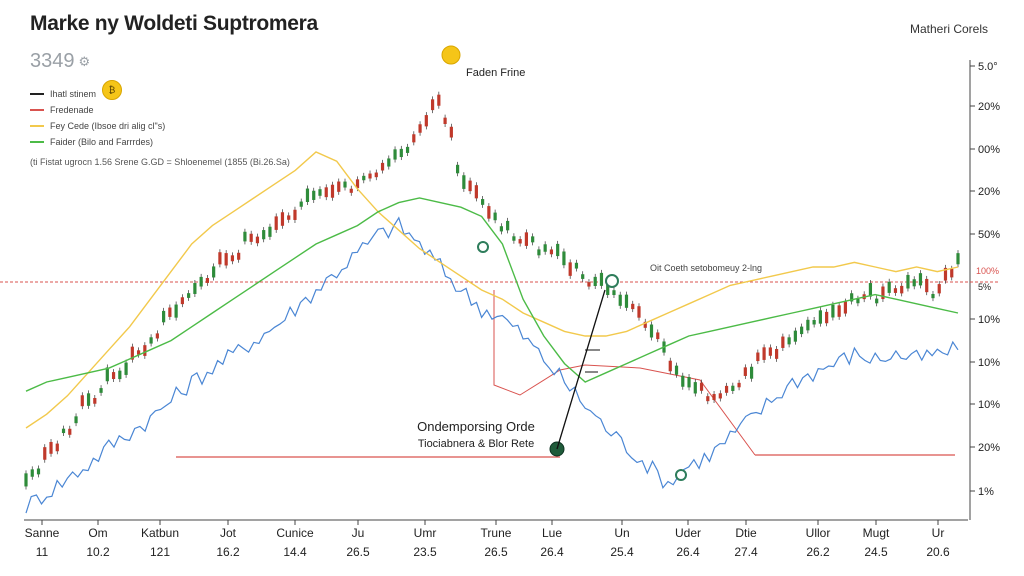  I want to click on x-tick-label: Un, so click(621, 533).